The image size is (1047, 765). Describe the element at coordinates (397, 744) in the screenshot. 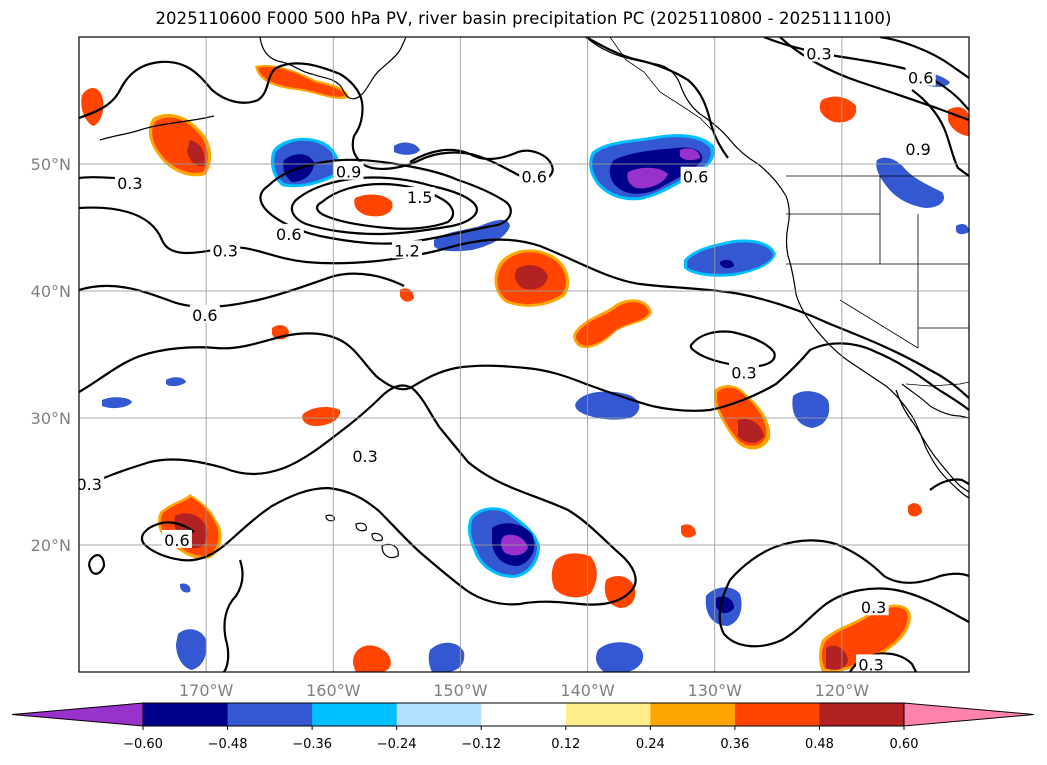

I see `colorbar-tick-label: −0.24` at that location.